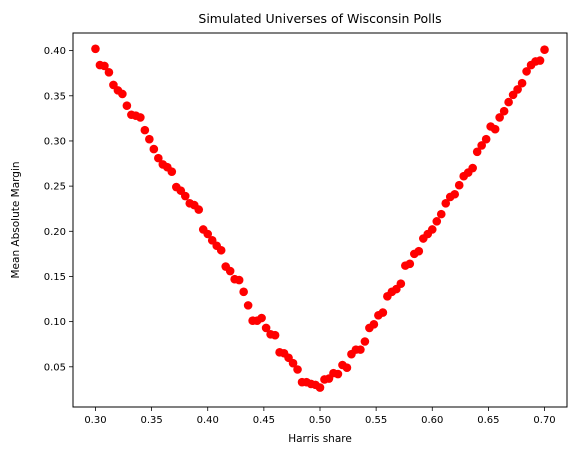 Image resolution: width=576 pixels, height=455 pixels. Describe the element at coordinates (264, 420) in the screenshot. I see `x-tick-label: 0.45` at that location.